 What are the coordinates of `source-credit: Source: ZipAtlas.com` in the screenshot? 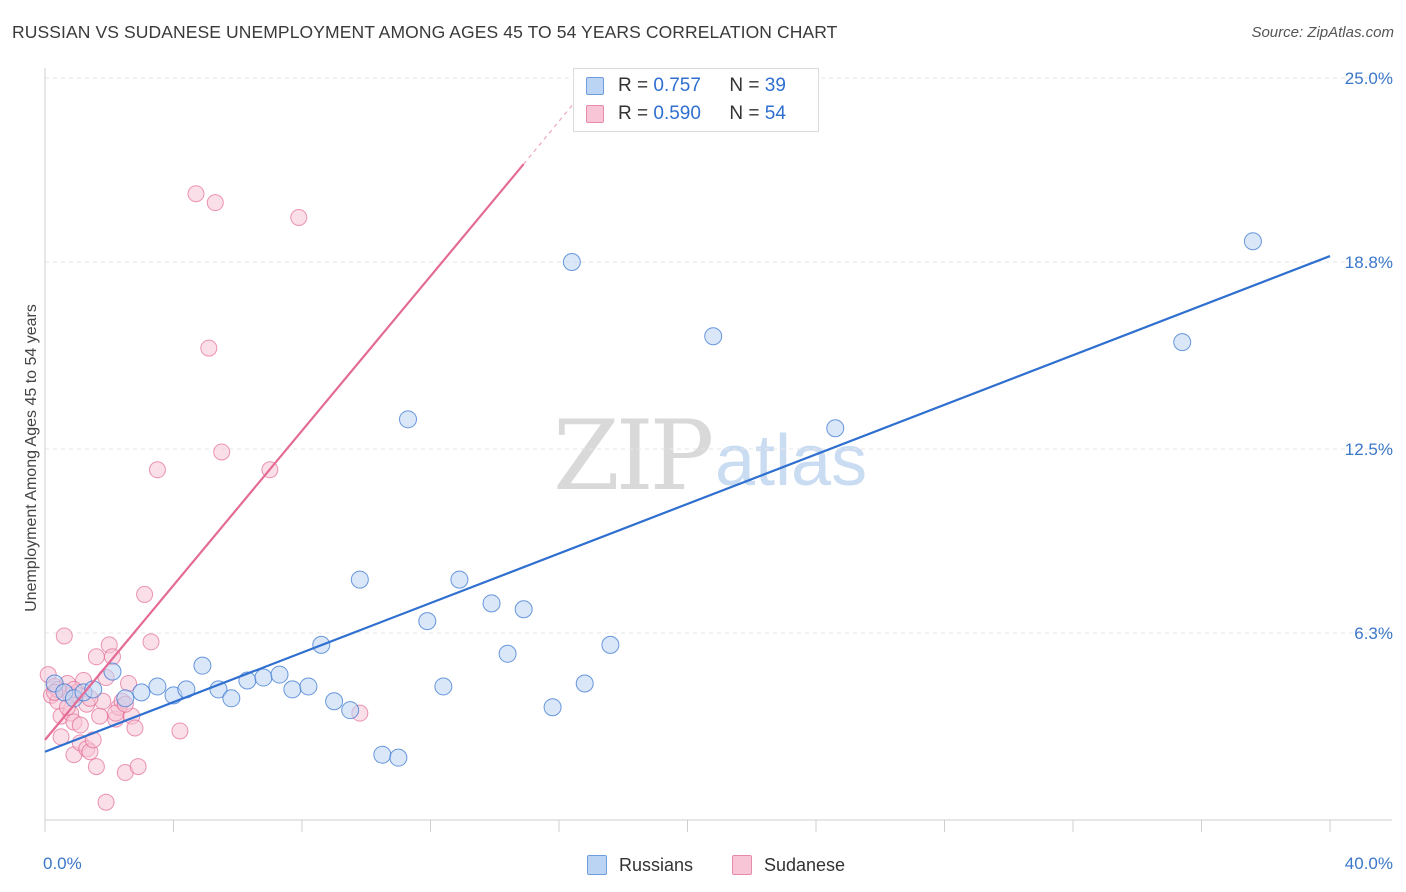 It's located at (1322, 32).